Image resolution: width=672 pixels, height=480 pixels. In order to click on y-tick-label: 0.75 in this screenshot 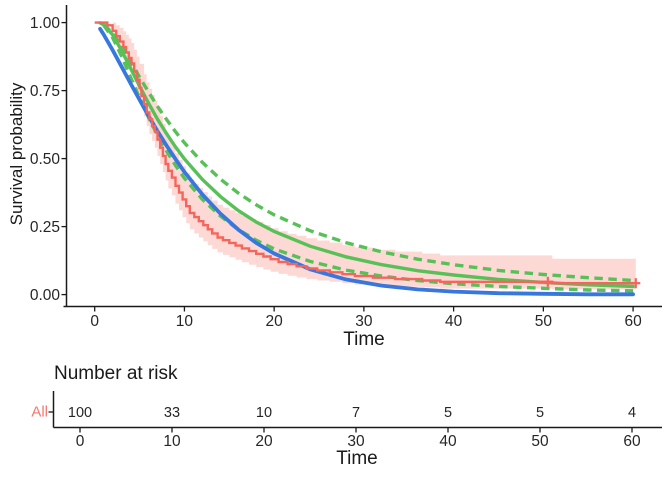, I will do `click(45, 91)`.